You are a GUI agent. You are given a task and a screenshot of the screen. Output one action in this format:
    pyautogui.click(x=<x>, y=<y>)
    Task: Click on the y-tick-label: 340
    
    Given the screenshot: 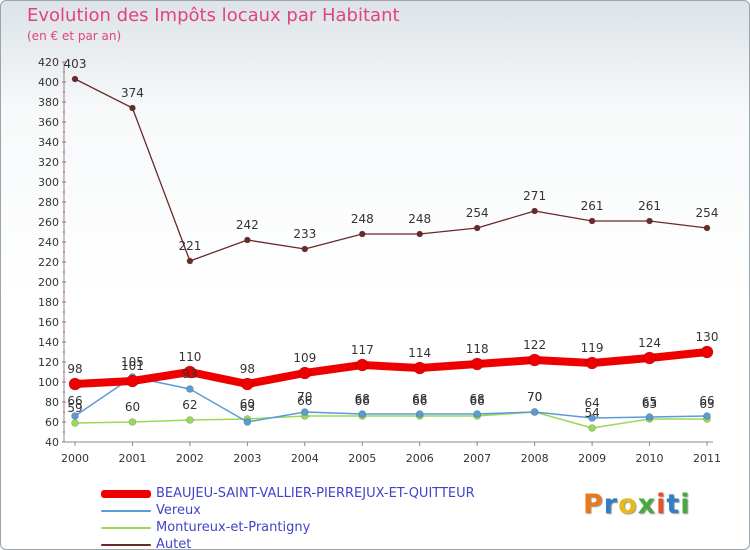 What is the action you would take?
    pyautogui.click(x=48, y=142)
    